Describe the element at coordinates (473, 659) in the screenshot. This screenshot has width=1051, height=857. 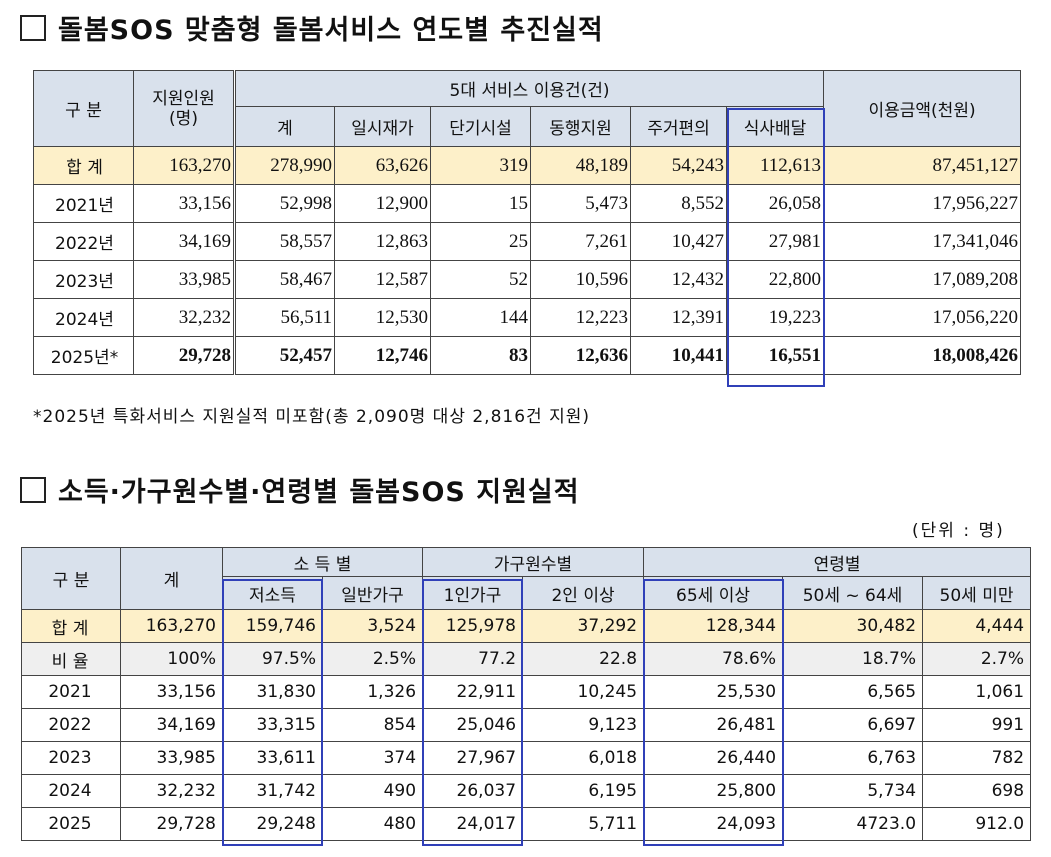
I see `table-cell: 77.2` at that location.